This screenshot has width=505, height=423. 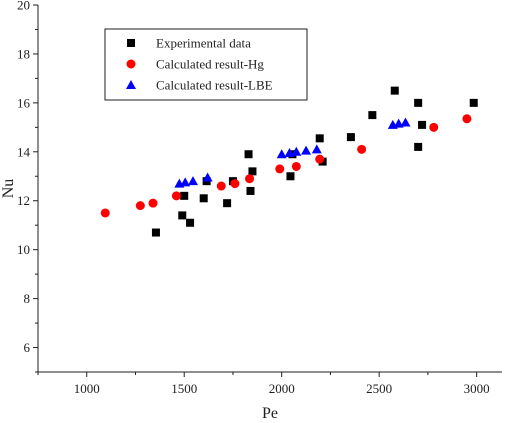 What do you see at coordinates (379, 388) in the screenshot?
I see `x-tick-label: 2500` at bounding box center [379, 388].